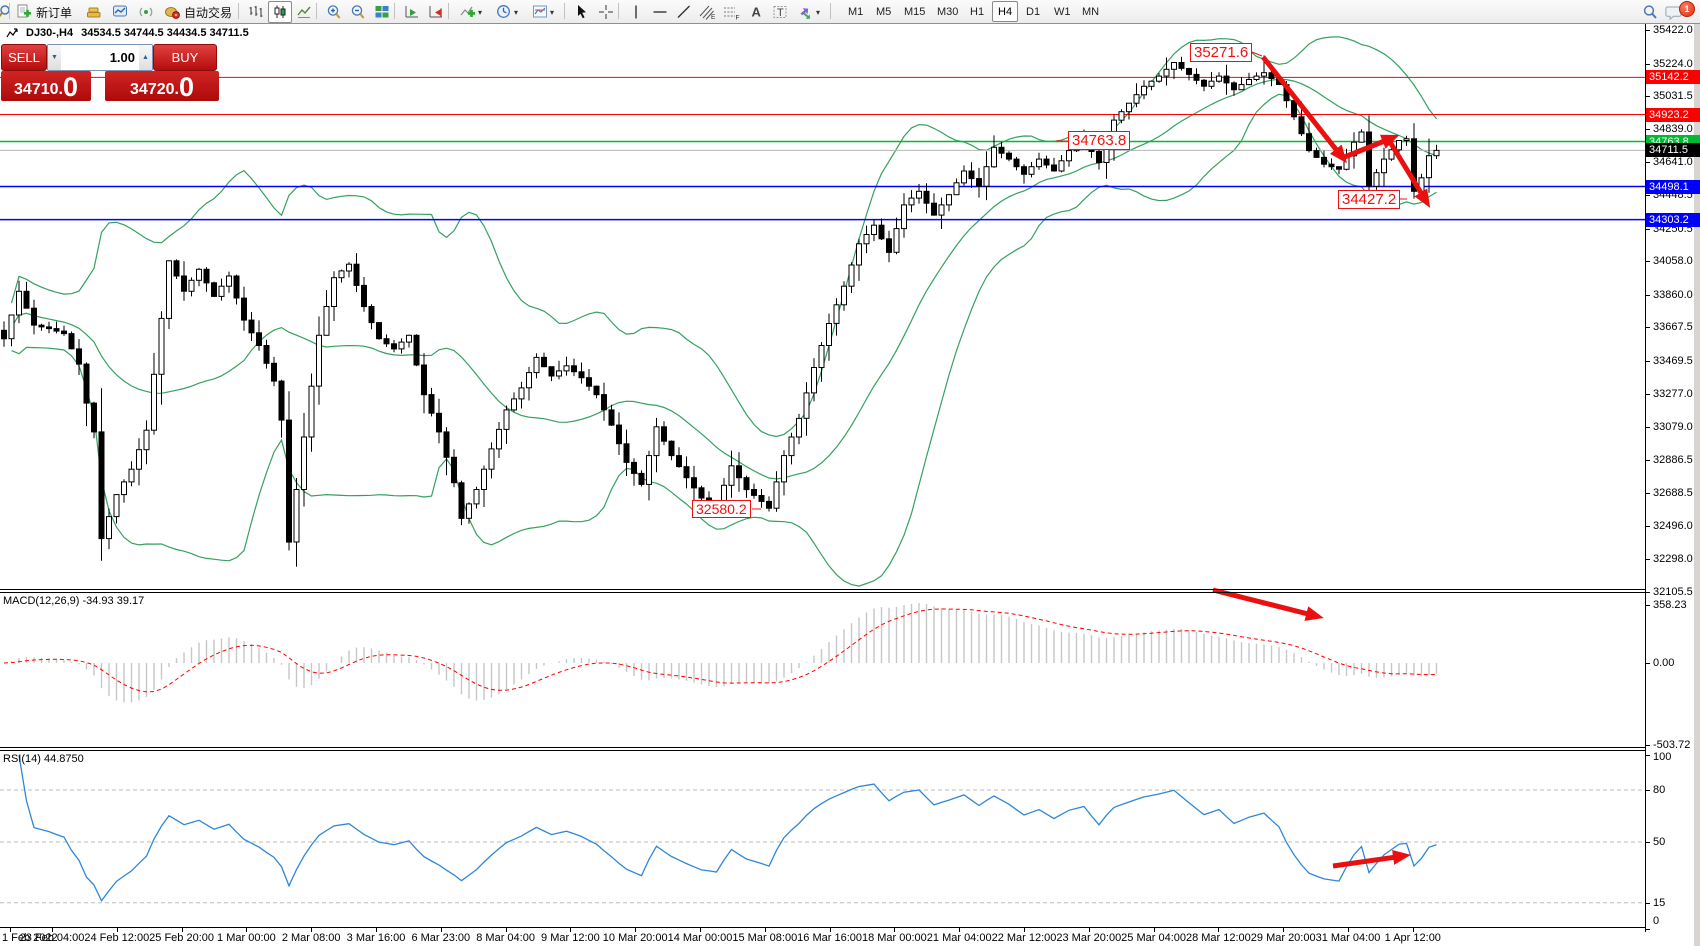 This screenshot has height=946, width=1700. Describe the element at coordinates (505, 938) in the screenshot. I see `time-axis-label: 8 Mar 04:00` at that location.